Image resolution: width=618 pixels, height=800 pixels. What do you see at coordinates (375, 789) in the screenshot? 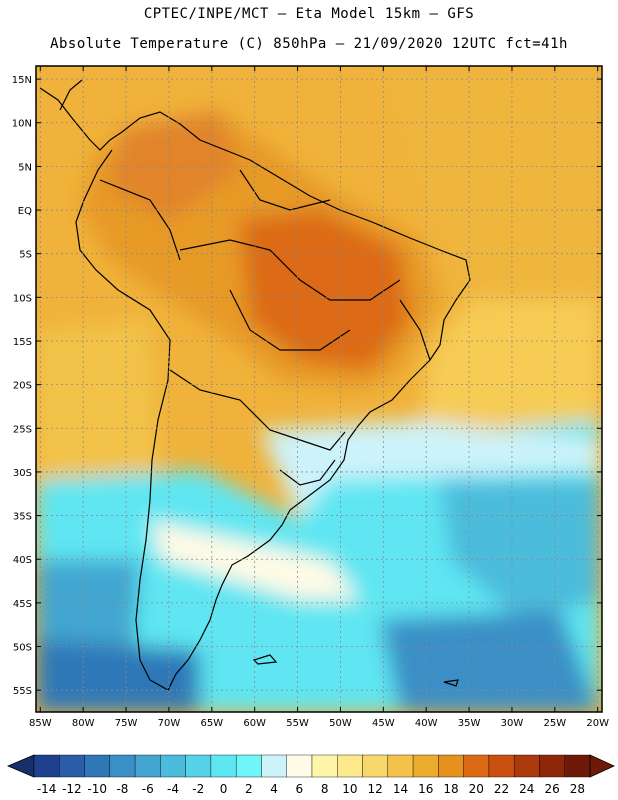
I see `colorbar-label: 12` at bounding box center [375, 789].